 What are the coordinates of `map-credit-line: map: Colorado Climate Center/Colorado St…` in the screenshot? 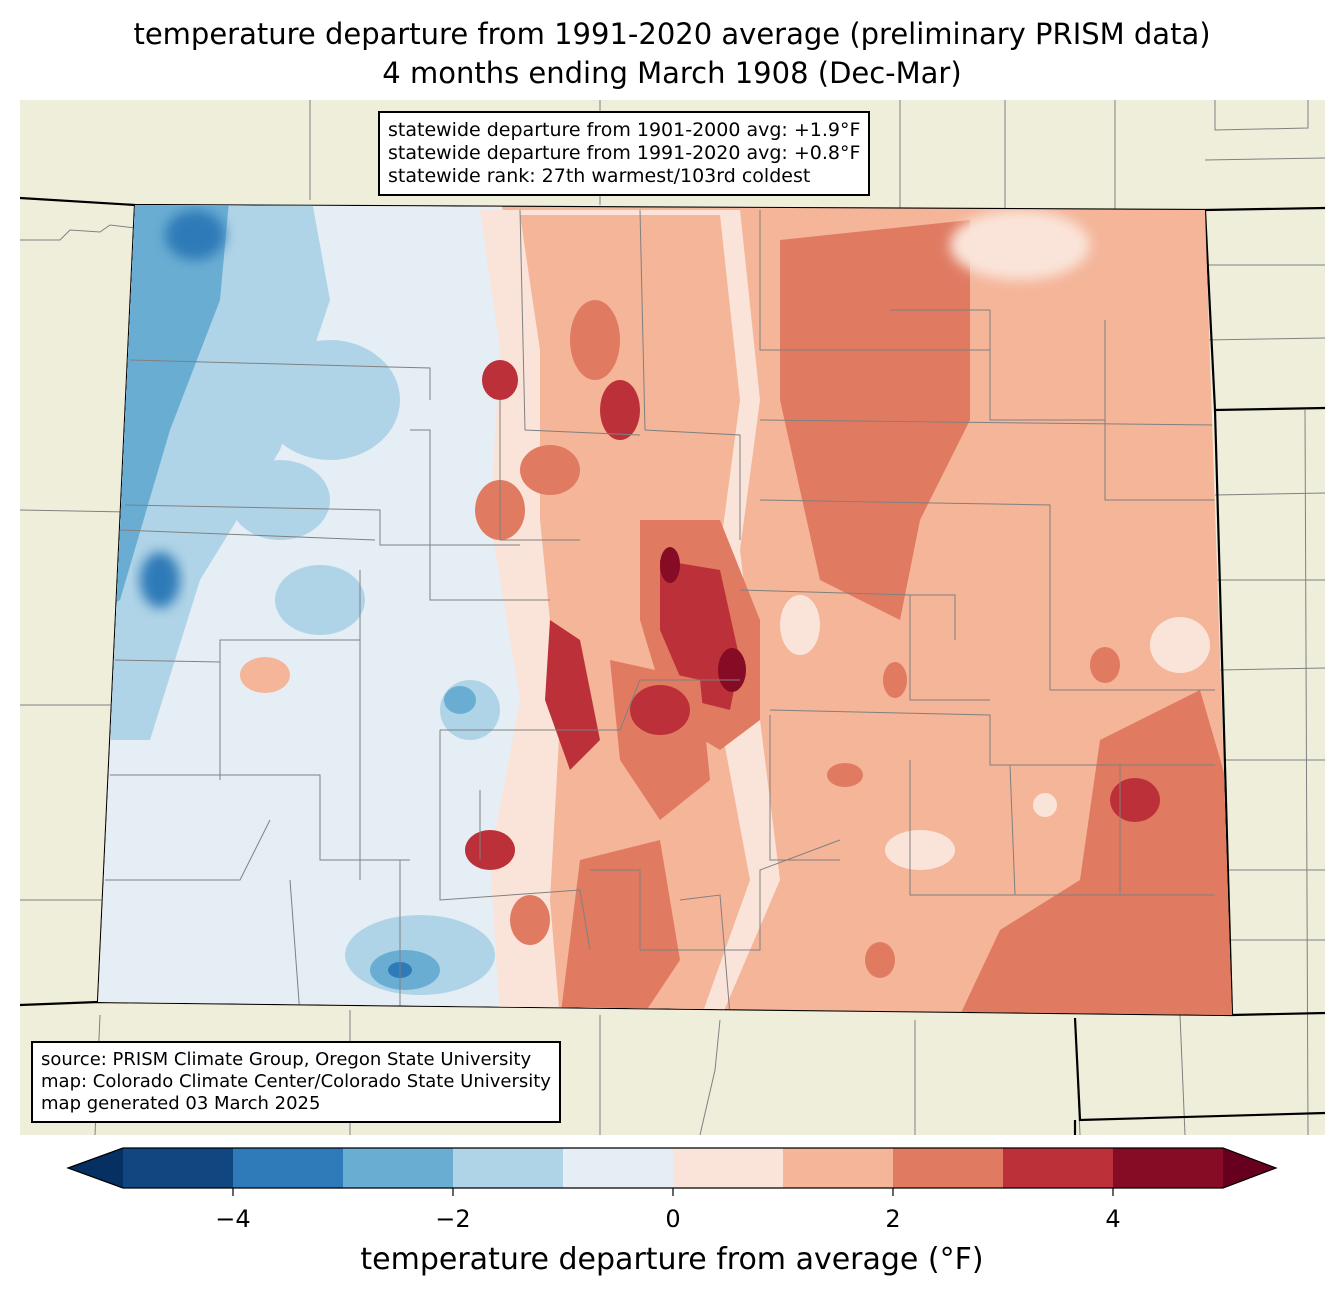 It's located at (296, 1081).